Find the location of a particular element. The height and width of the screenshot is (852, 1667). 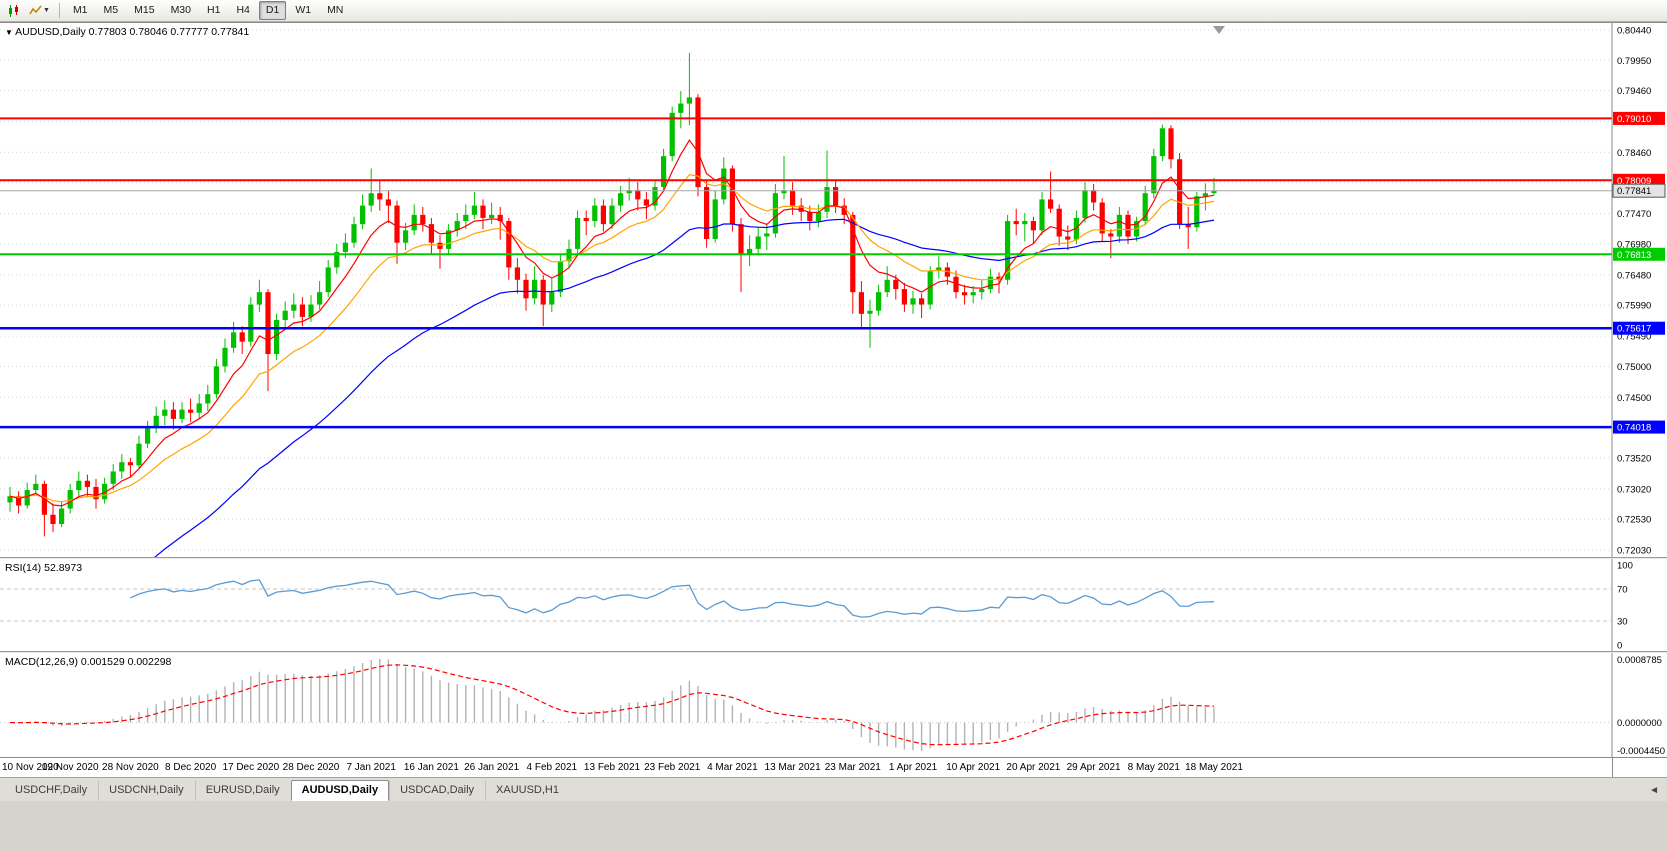

date-label: 26 Jan 2021 is located at coordinates (492, 767).